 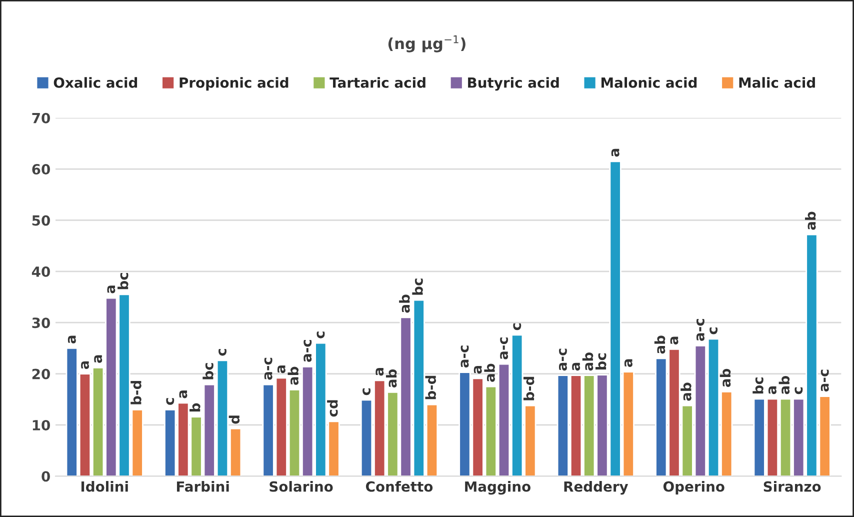 What do you see at coordinates (427, 43) in the screenshot?
I see `chart-title: (ng µg$^{−1}$)` at bounding box center [427, 43].